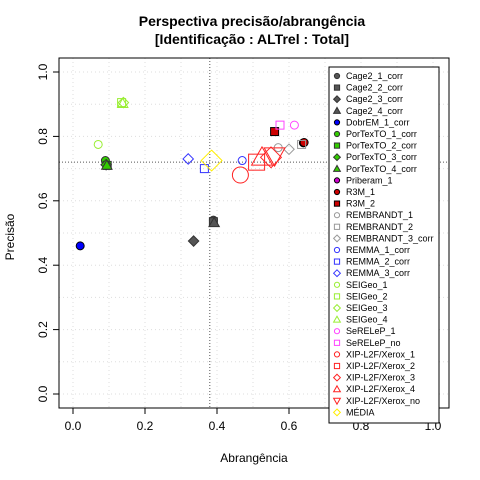 The width and height of the screenshot is (480, 480). Describe the element at coordinates (360, 412) in the screenshot. I see `legend-label: MÉDIA` at that location.